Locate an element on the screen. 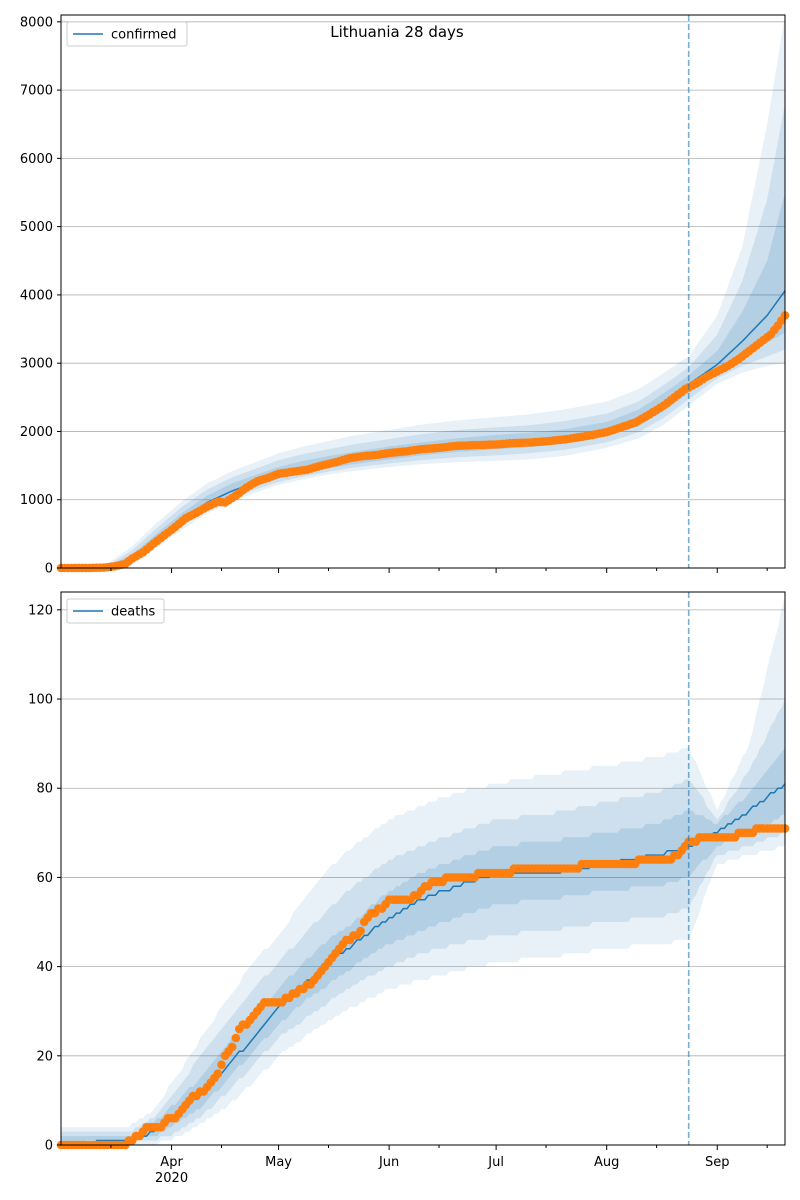 This screenshot has width=800, height=1200. x-axis-ticks is located at coordinates (439, 570).